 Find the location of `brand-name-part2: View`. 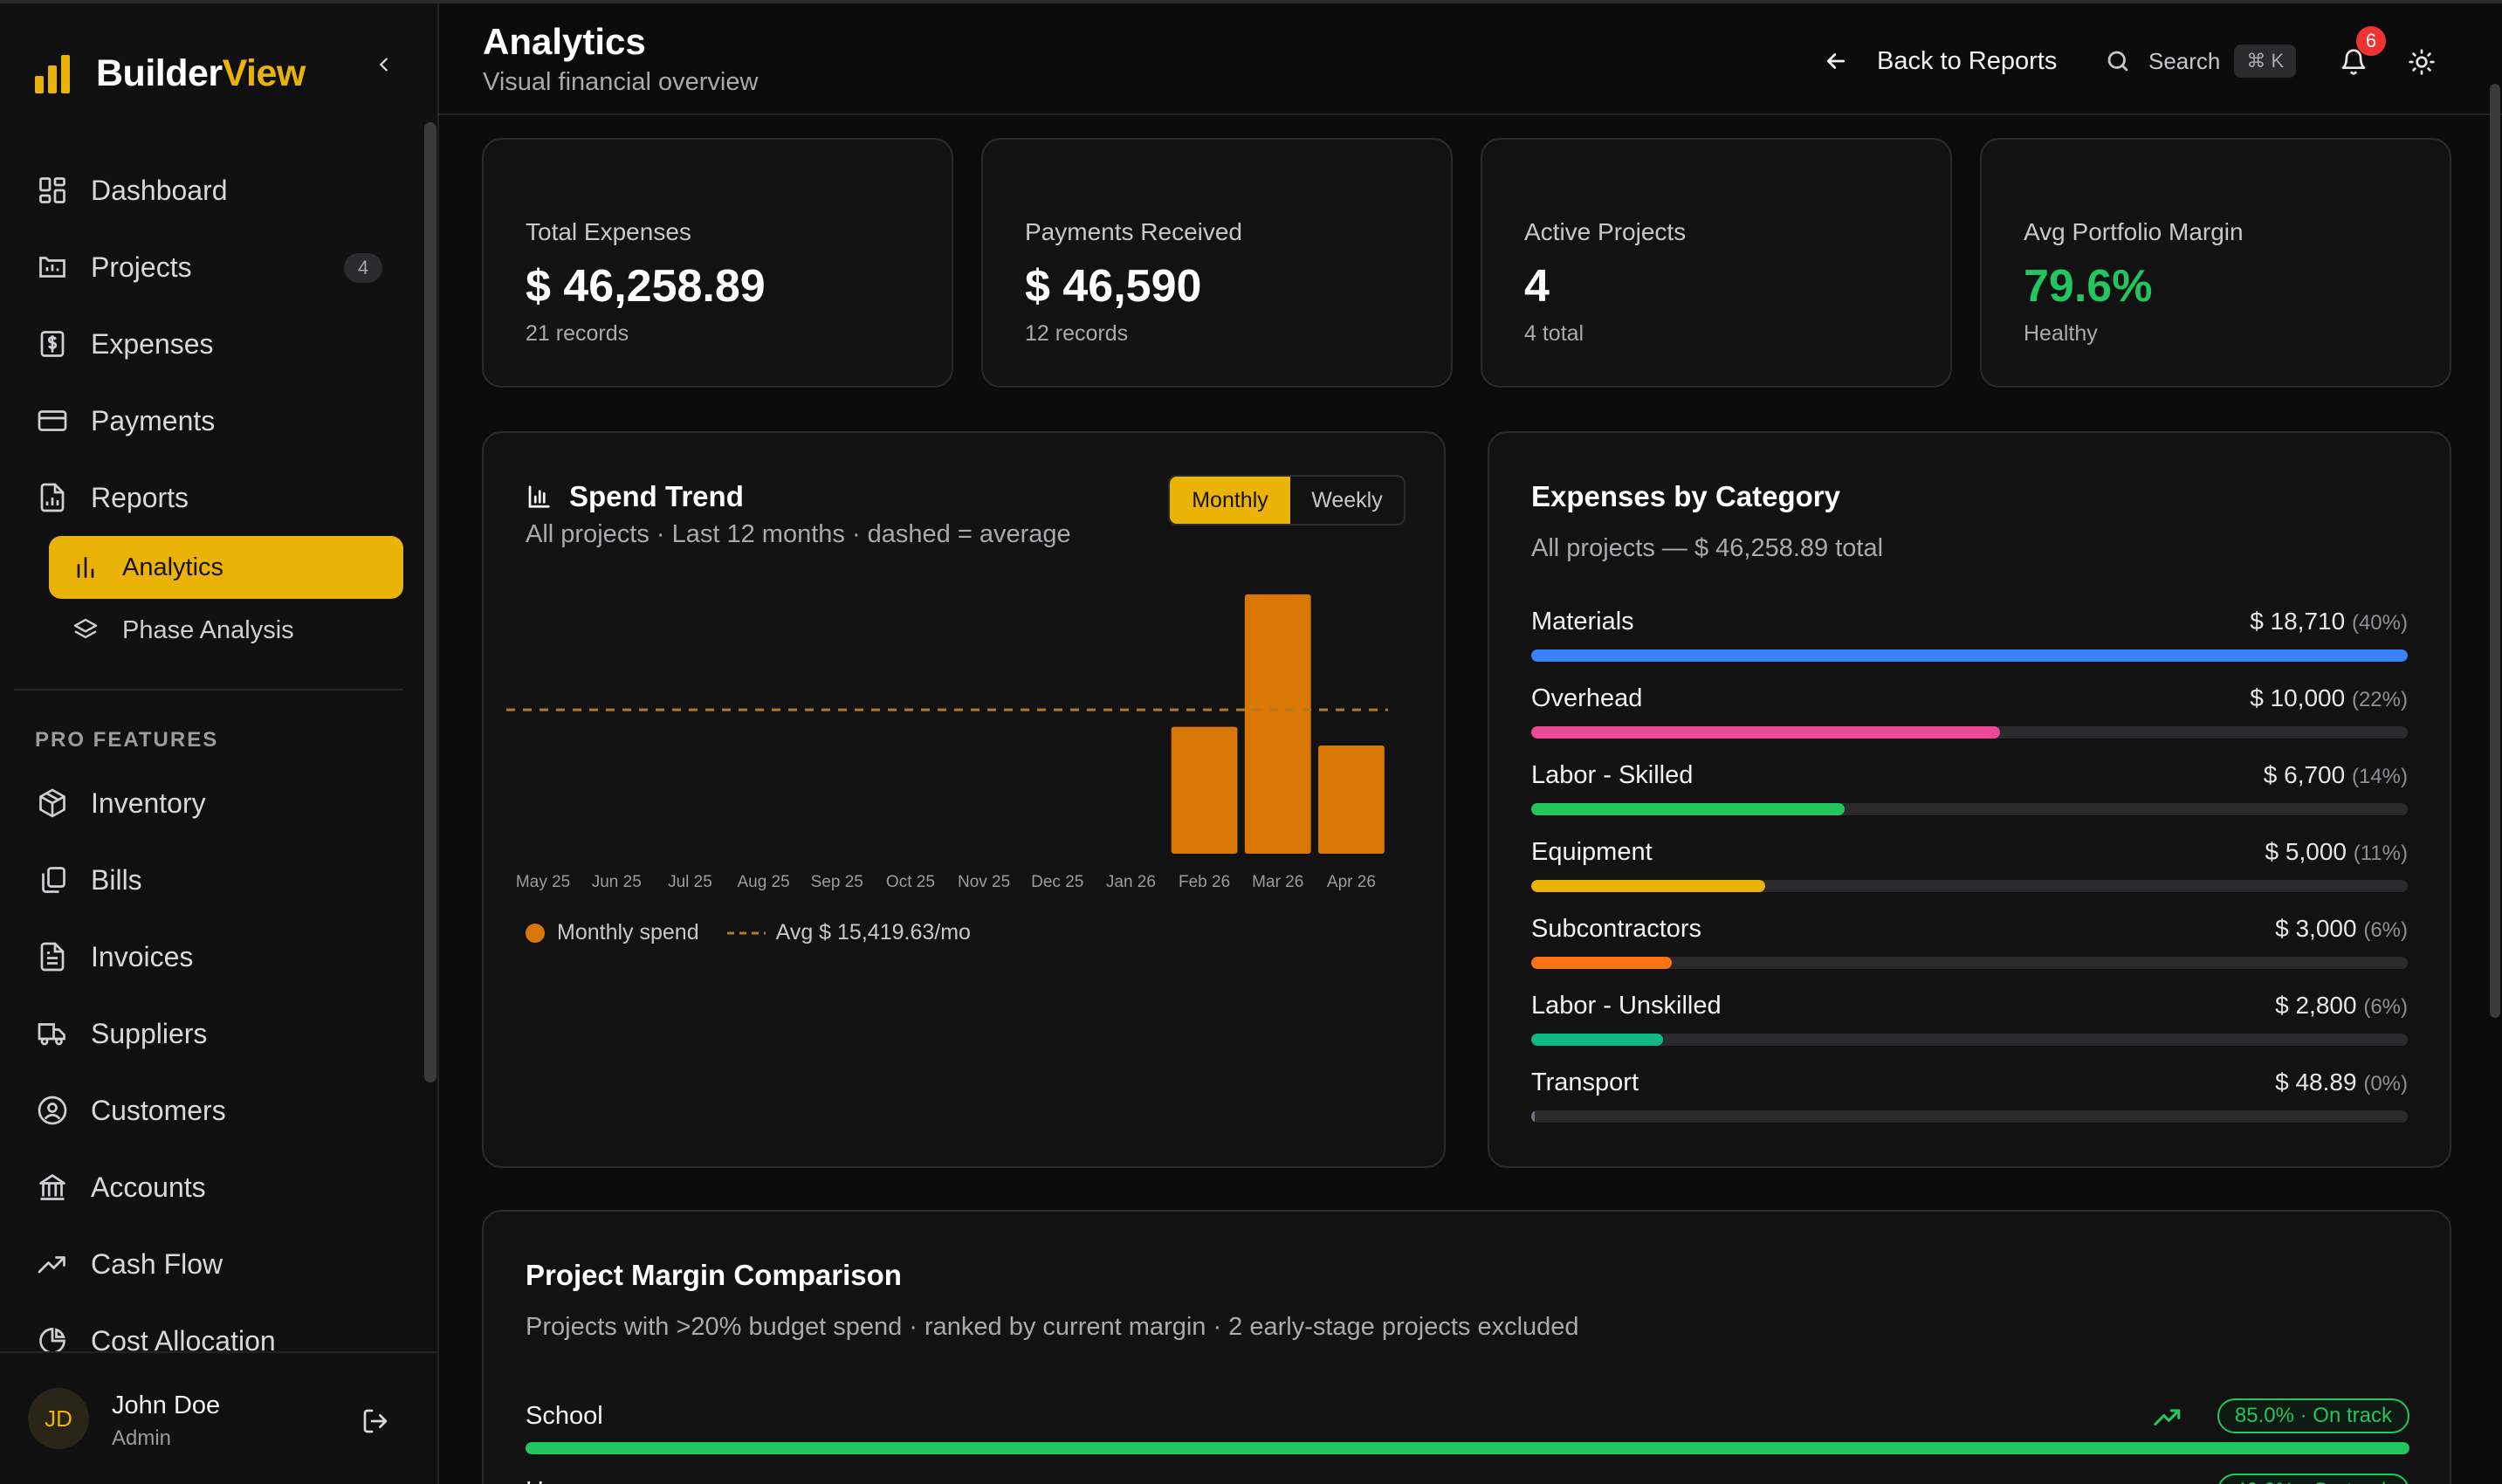

brand-name-part2: View is located at coordinates (264, 73).